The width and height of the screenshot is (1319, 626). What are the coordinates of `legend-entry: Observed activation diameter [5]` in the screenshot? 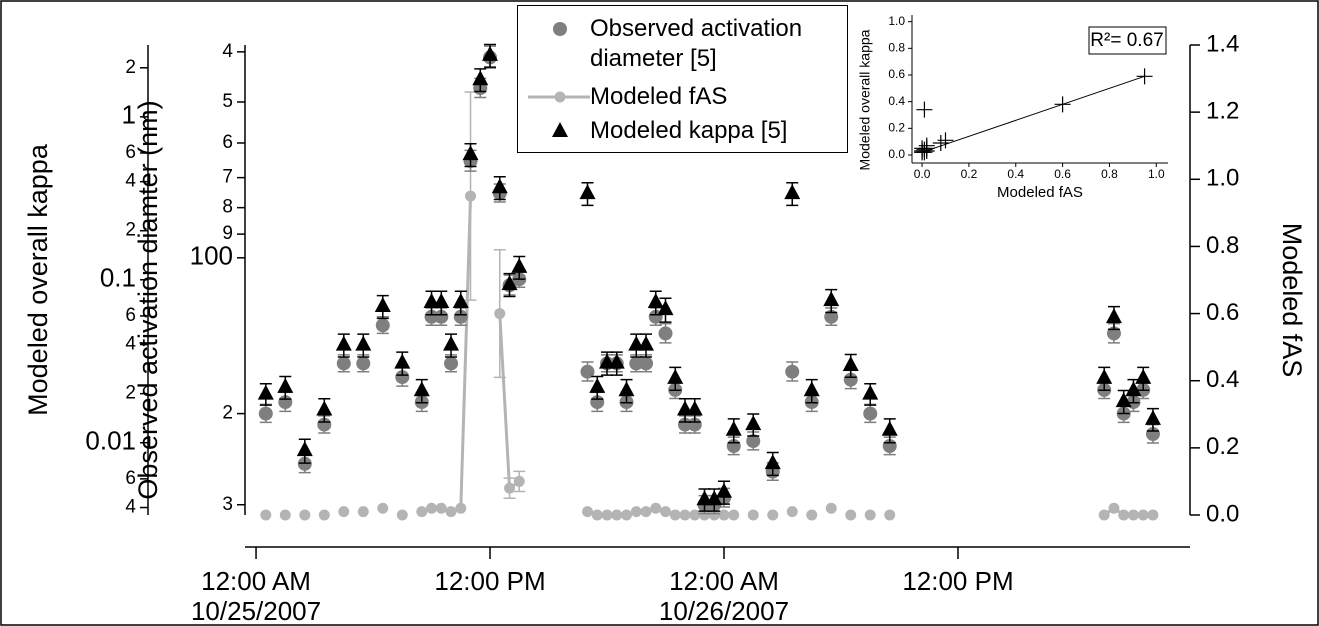 It's located at (680, 44).